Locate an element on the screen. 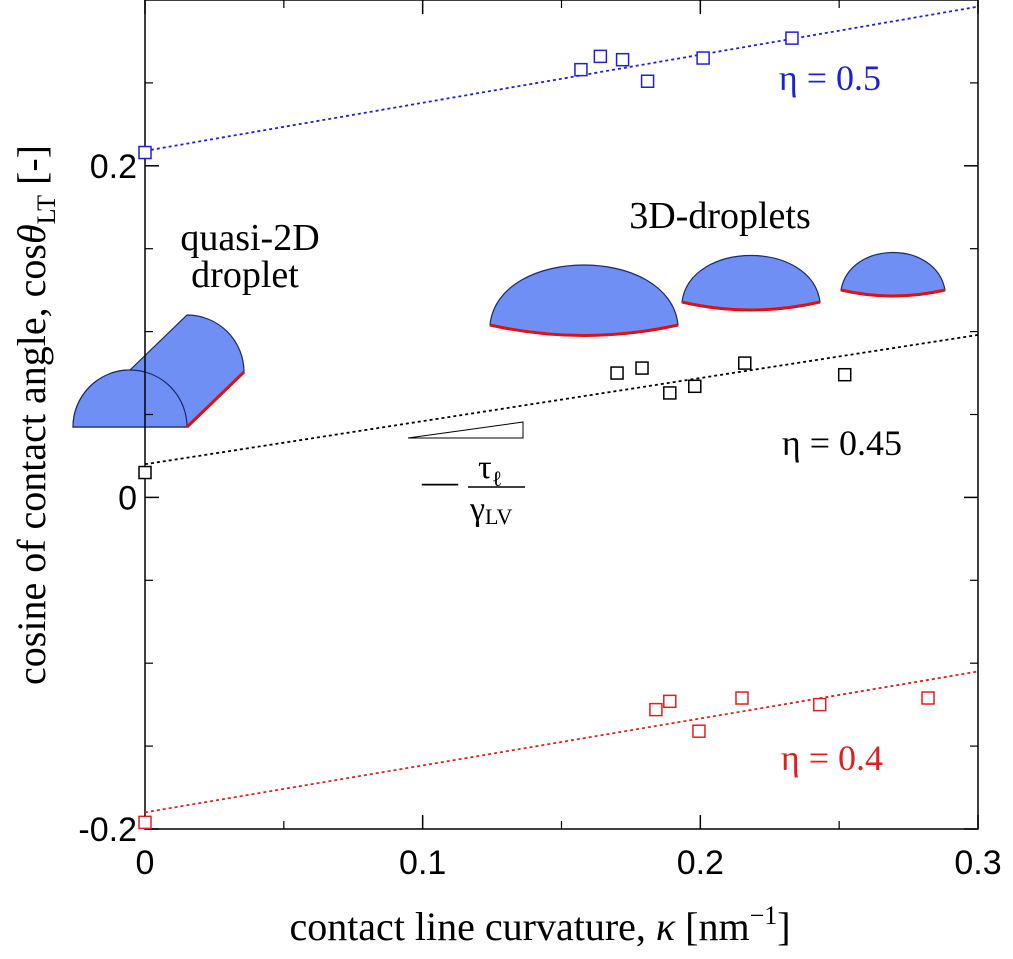 The image size is (1013, 959). 3d-droplets-drawing is located at coordinates (717, 294).